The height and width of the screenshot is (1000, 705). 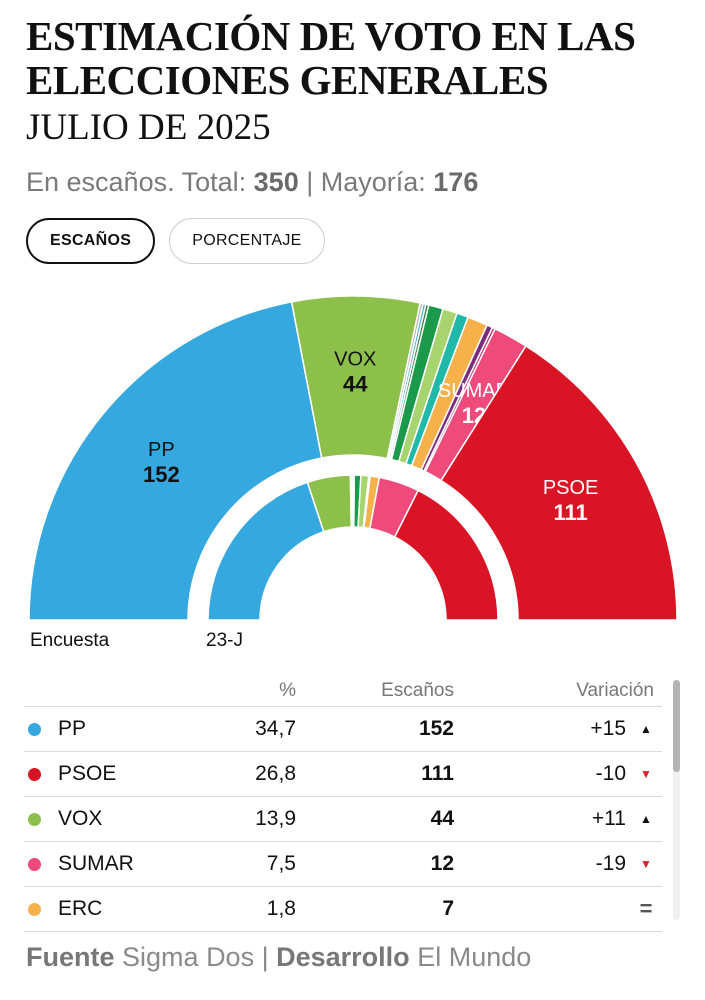 What do you see at coordinates (247, 241) in the screenshot?
I see `tab-porcentaje: PORCENTAJE` at bounding box center [247, 241].